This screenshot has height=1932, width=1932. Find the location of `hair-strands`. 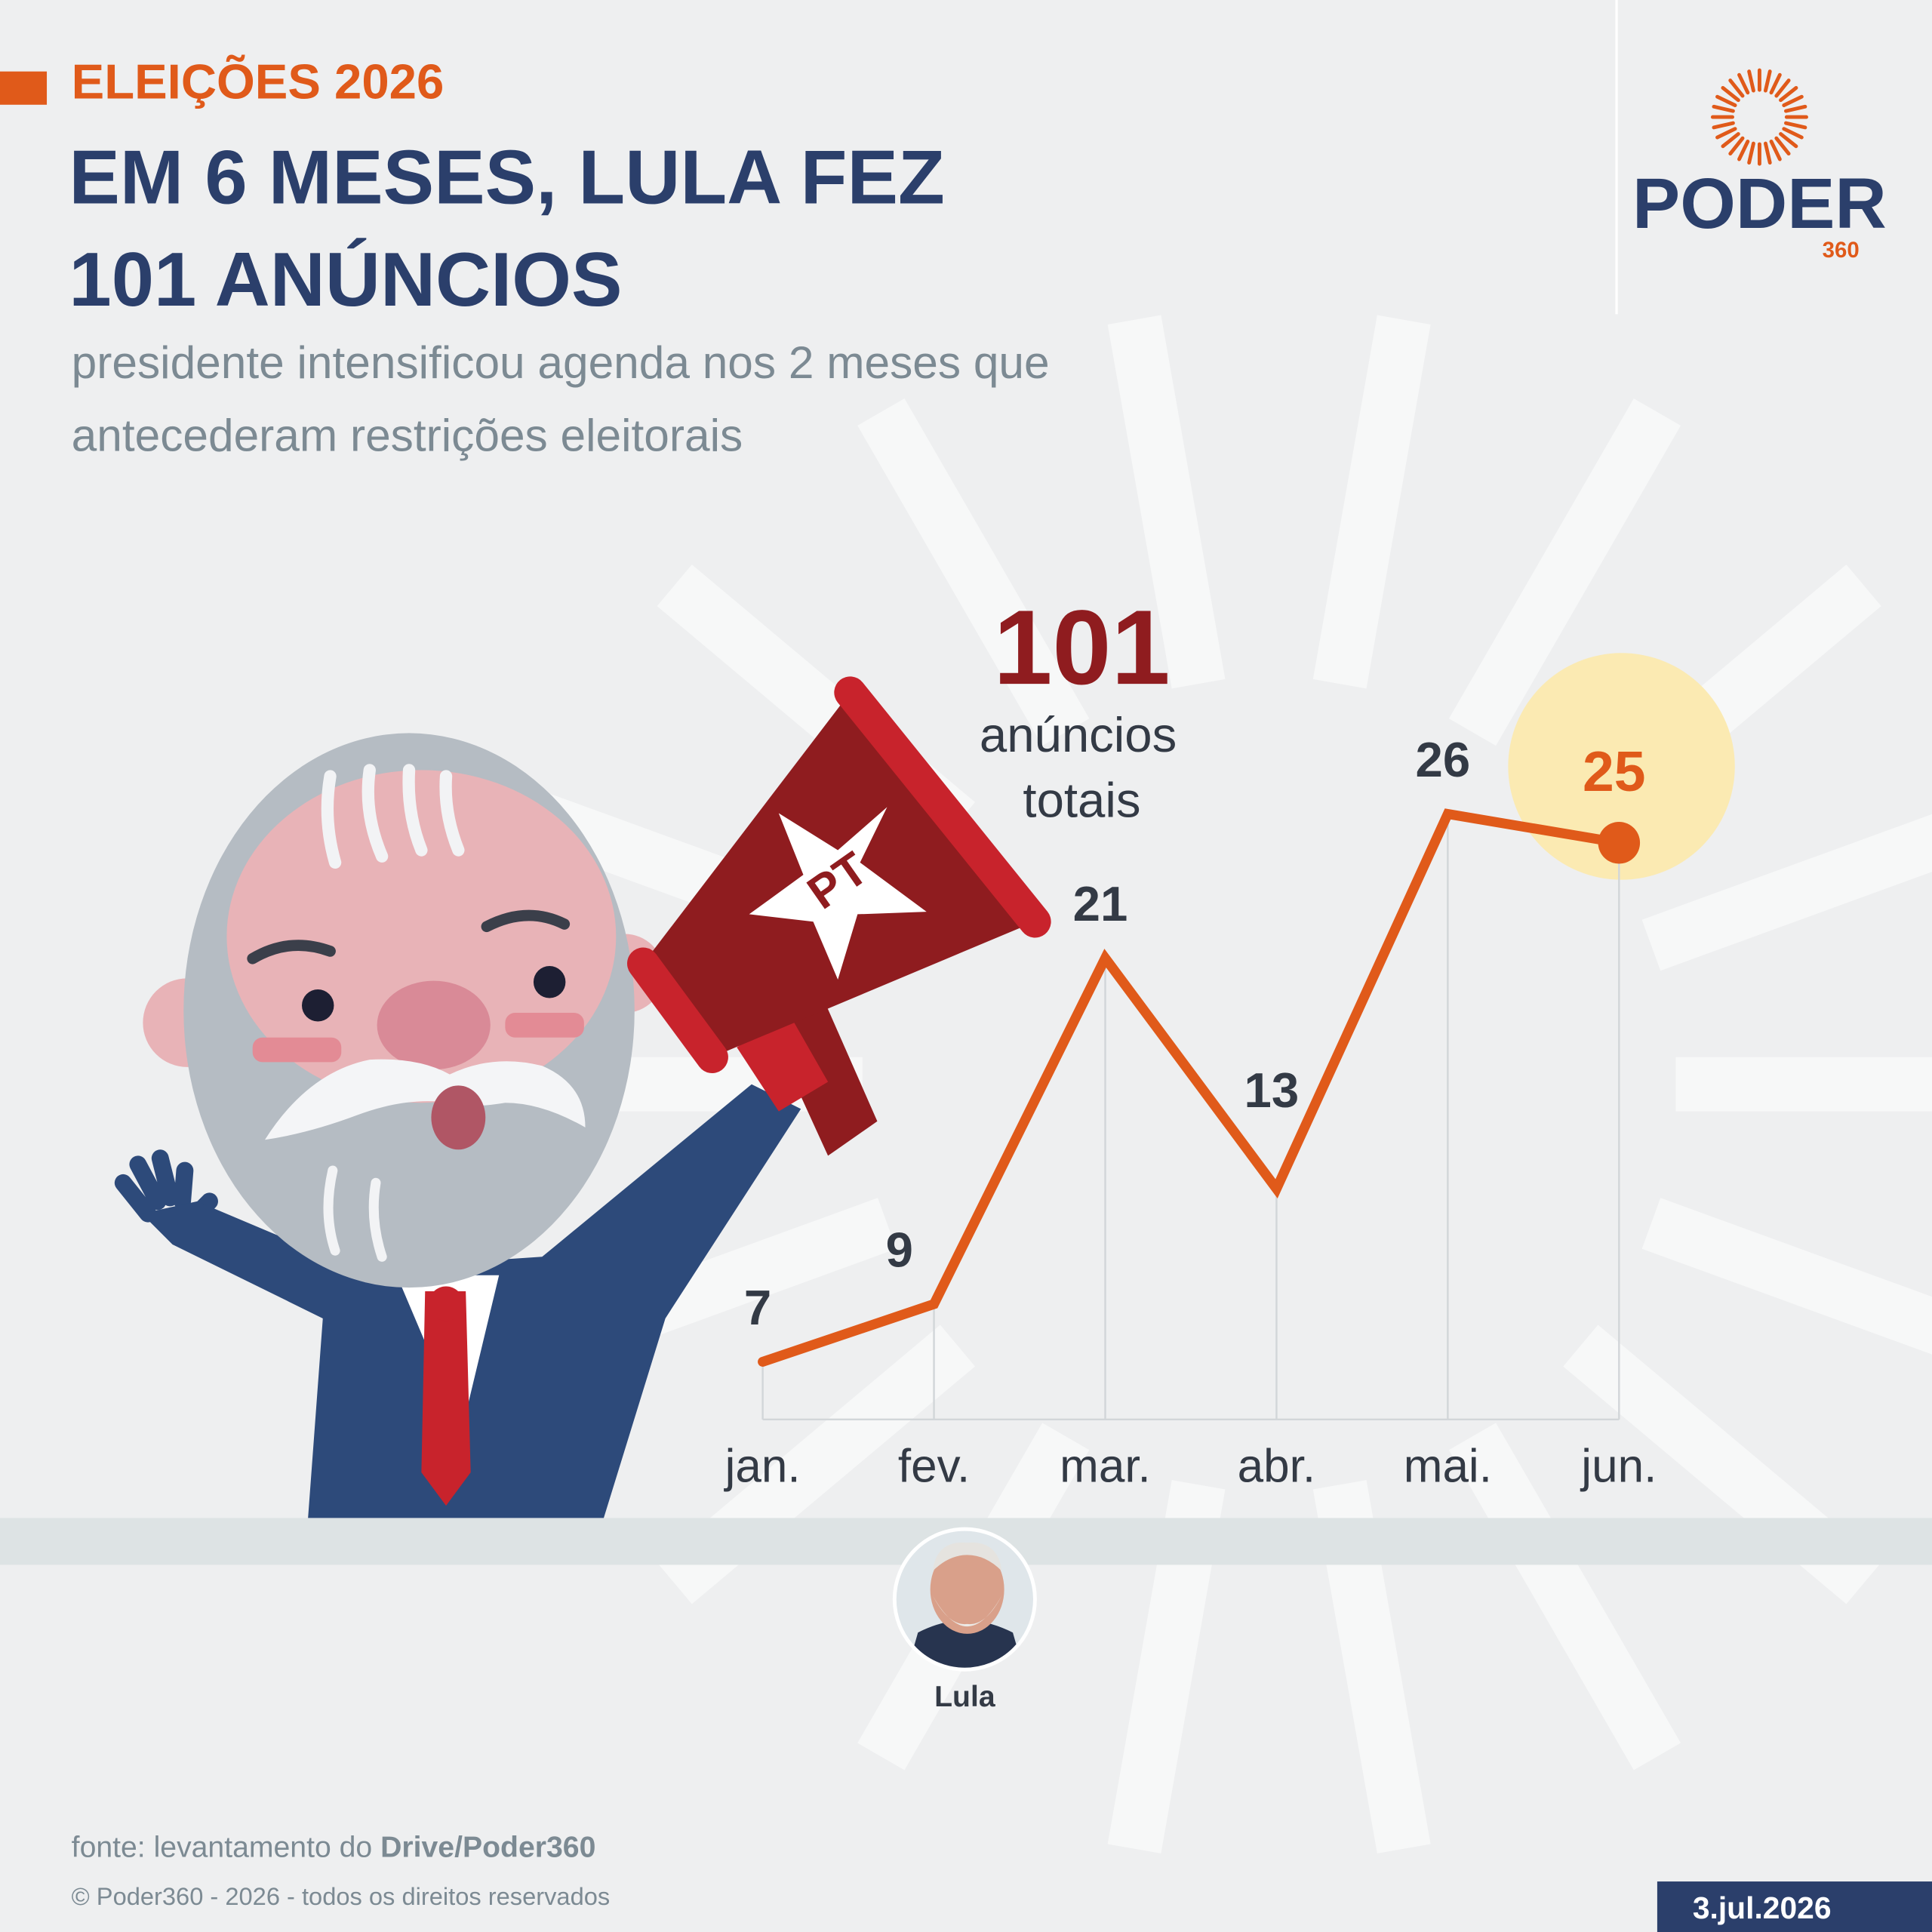

hair-strands is located at coordinates (393, 816).